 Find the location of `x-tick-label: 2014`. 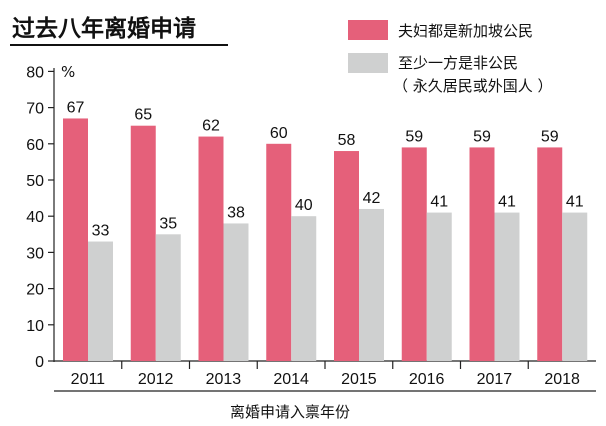

x-tick-label: 2014 is located at coordinates (291, 379).